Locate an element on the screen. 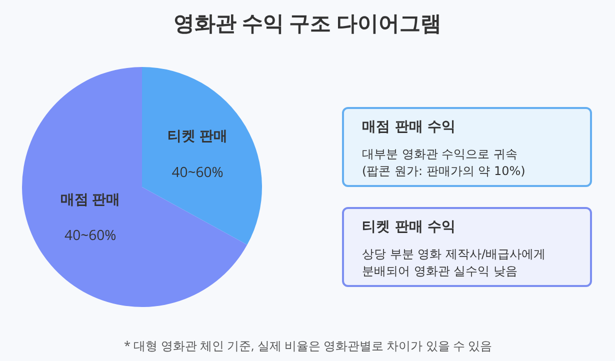  slice-label: 매점 판매 is located at coordinates (90, 199).